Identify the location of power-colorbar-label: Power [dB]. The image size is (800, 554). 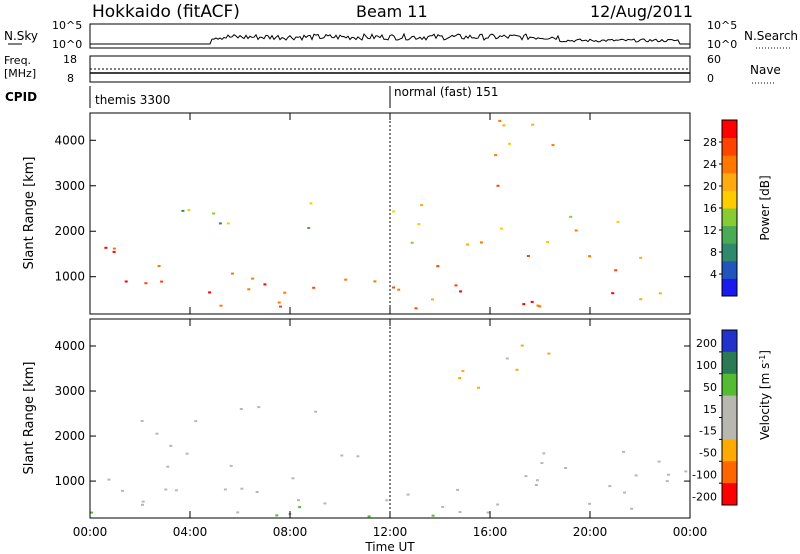
(765, 207).